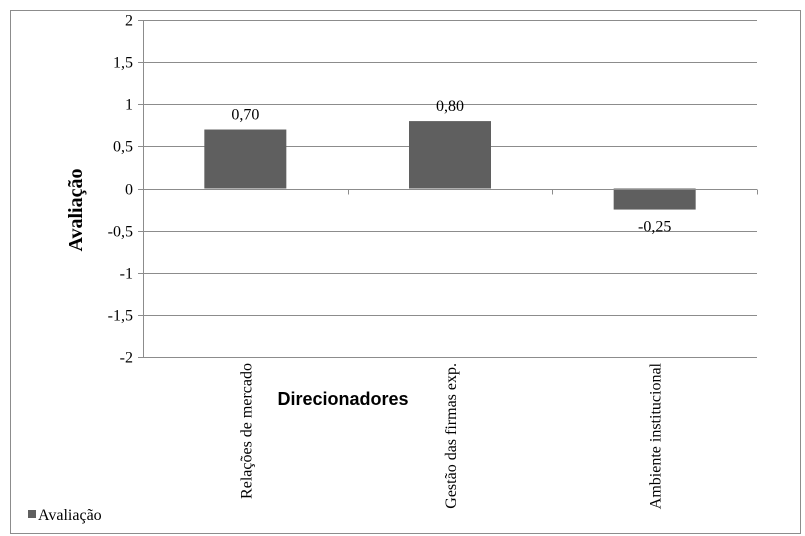  Describe the element at coordinates (245, 115) in the screenshot. I see `data-label: 0,70` at that location.